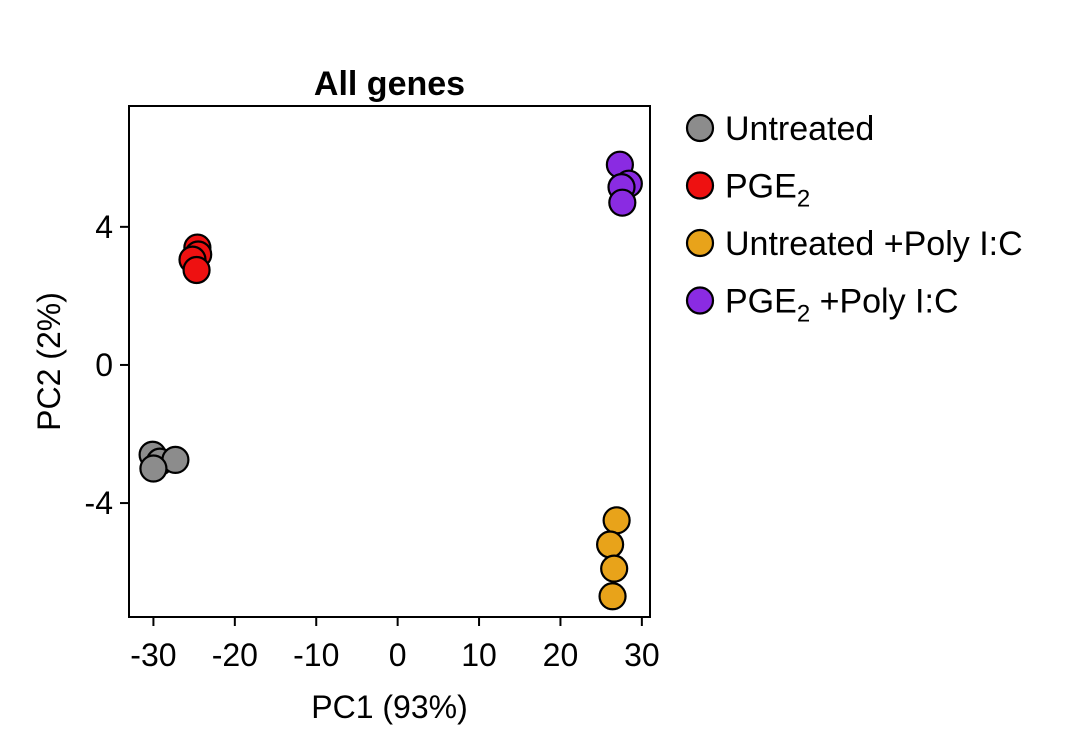  What do you see at coordinates (389, 707) in the screenshot?
I see `x-axis-label: PC1 (93%)` at bounding box center [389, 707].